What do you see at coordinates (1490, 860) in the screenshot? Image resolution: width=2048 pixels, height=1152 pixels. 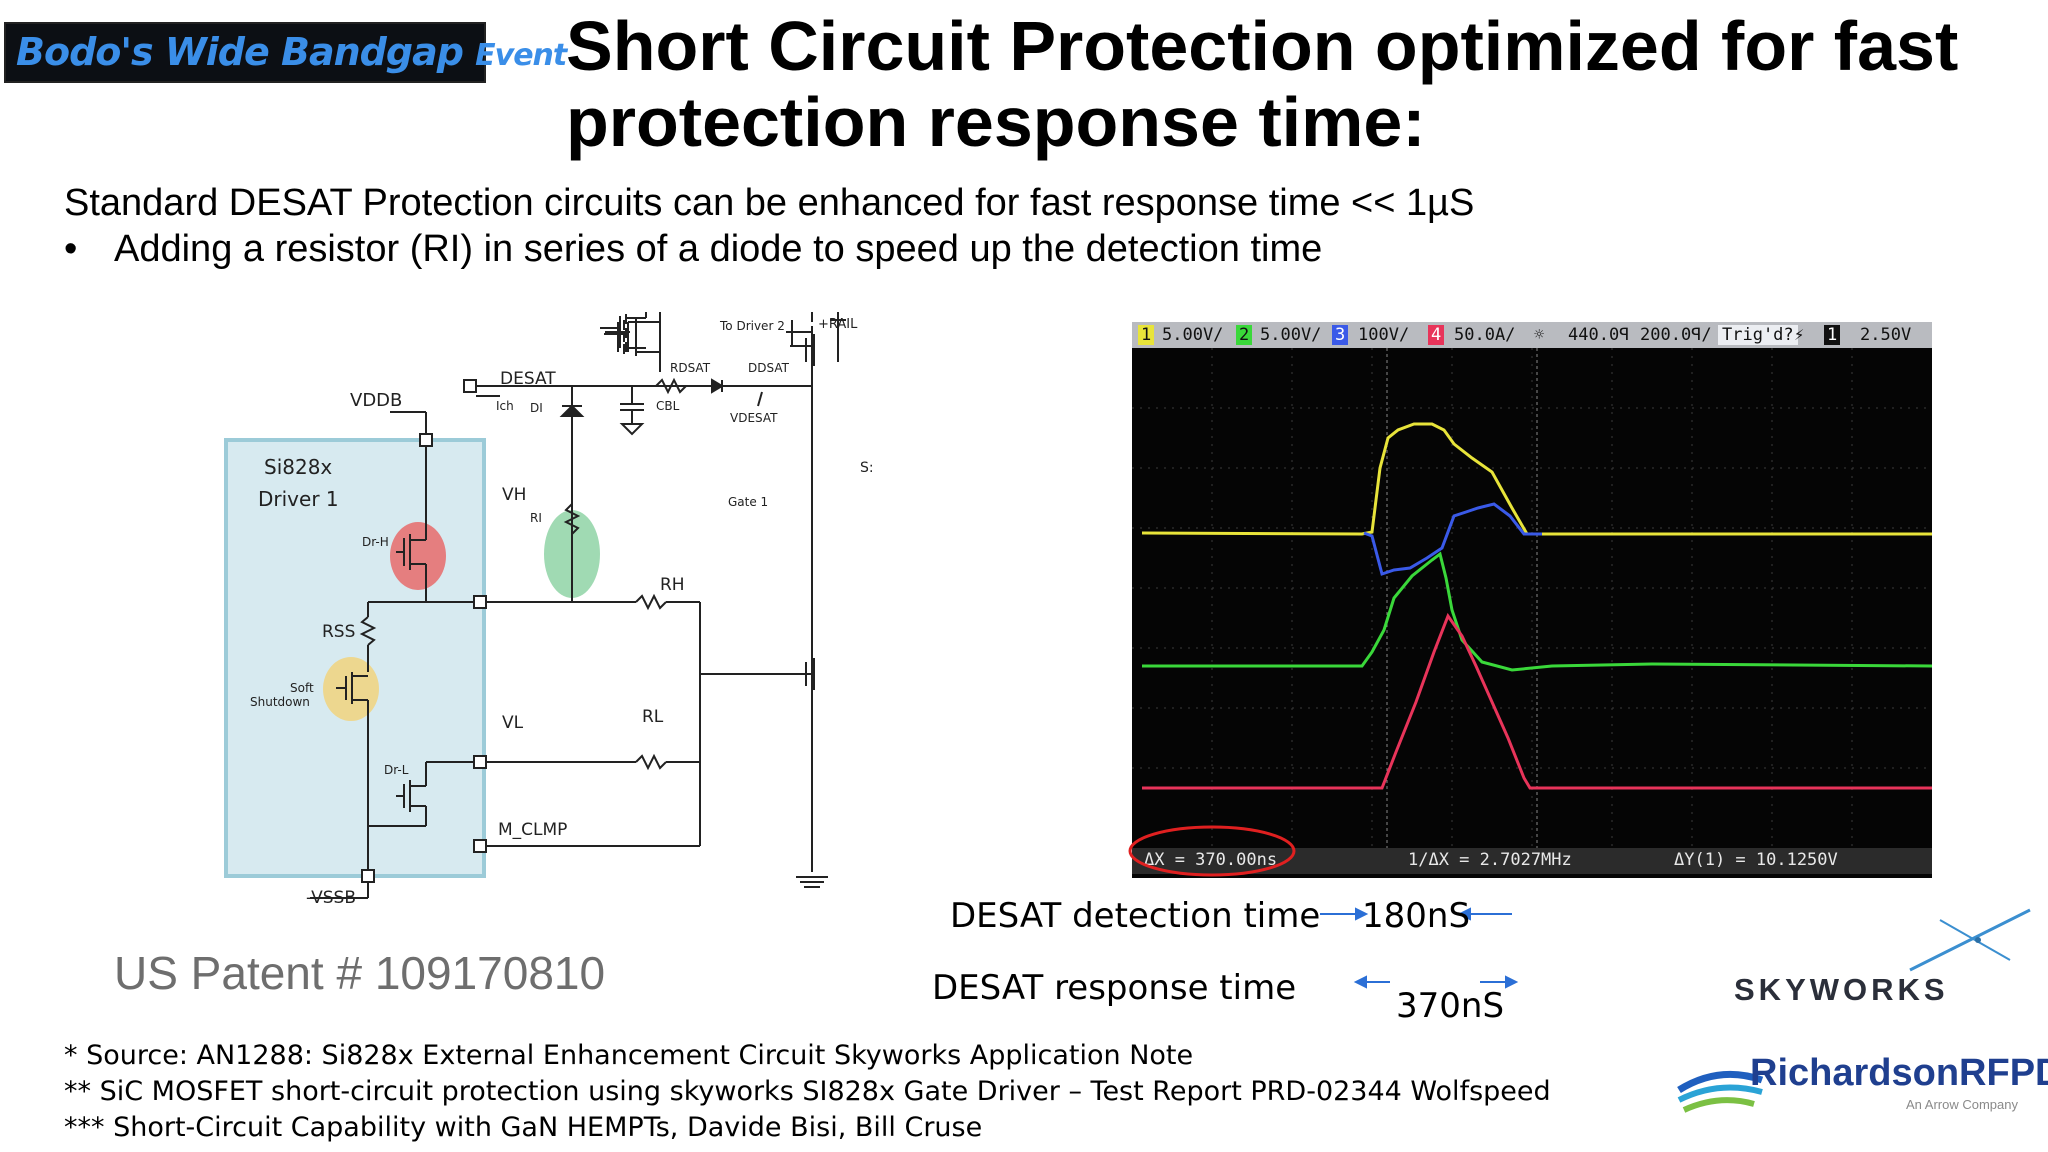 I see `inverse-delta-x-readout: 1/ΔX = 2.7027MHz` at bounding box center [1490, 860].